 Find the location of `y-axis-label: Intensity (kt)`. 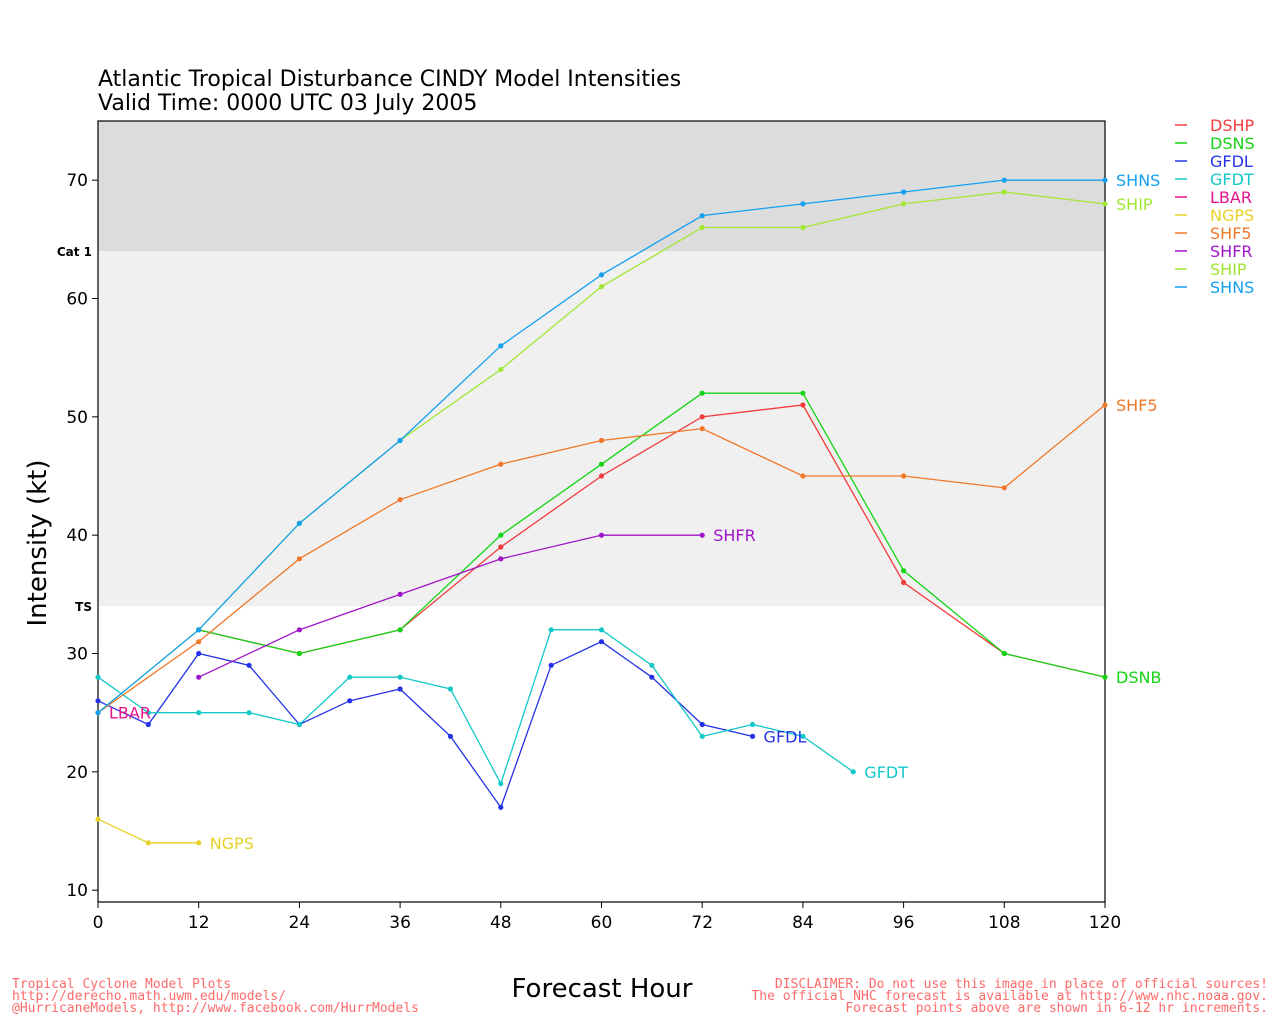

y-axis-label: Intensity (kt) is located at coordinates (38, 543).